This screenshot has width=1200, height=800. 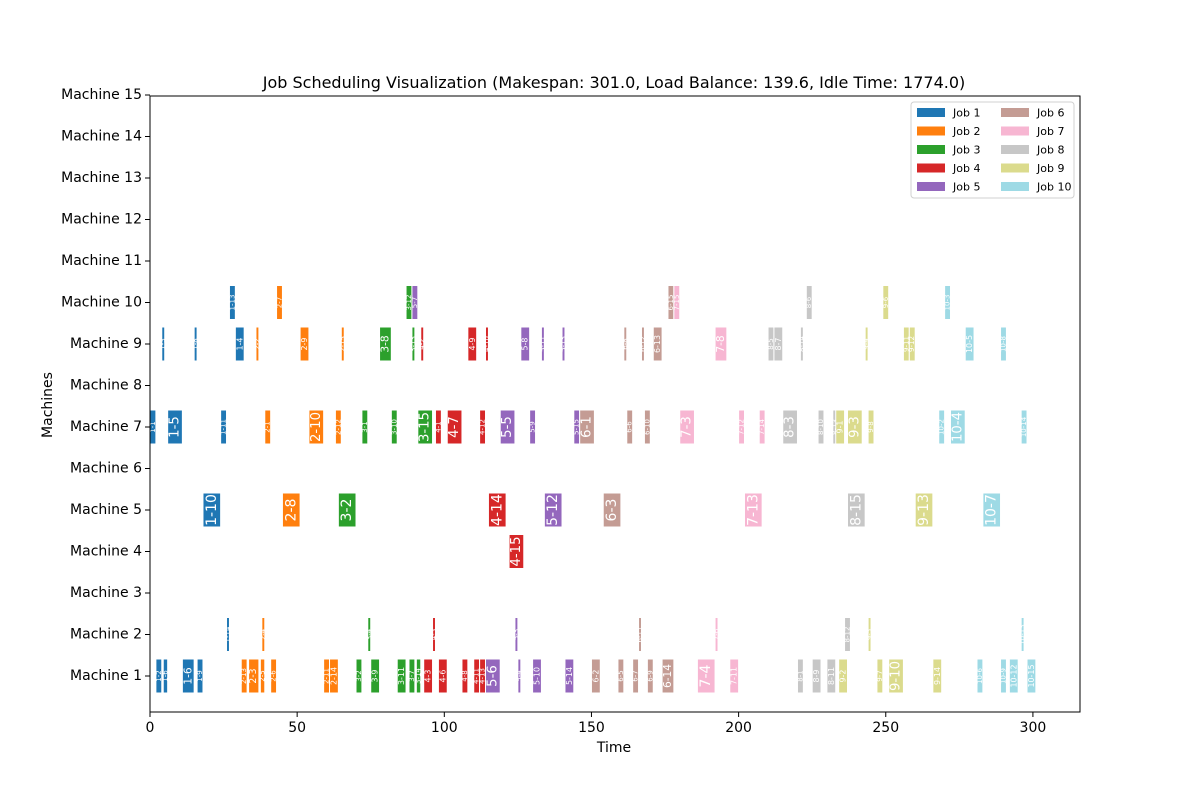 What do you see at coordinates (338, 427) in the screenshot?
I see `task-label: 2-12` at bounding box center [338, 427].